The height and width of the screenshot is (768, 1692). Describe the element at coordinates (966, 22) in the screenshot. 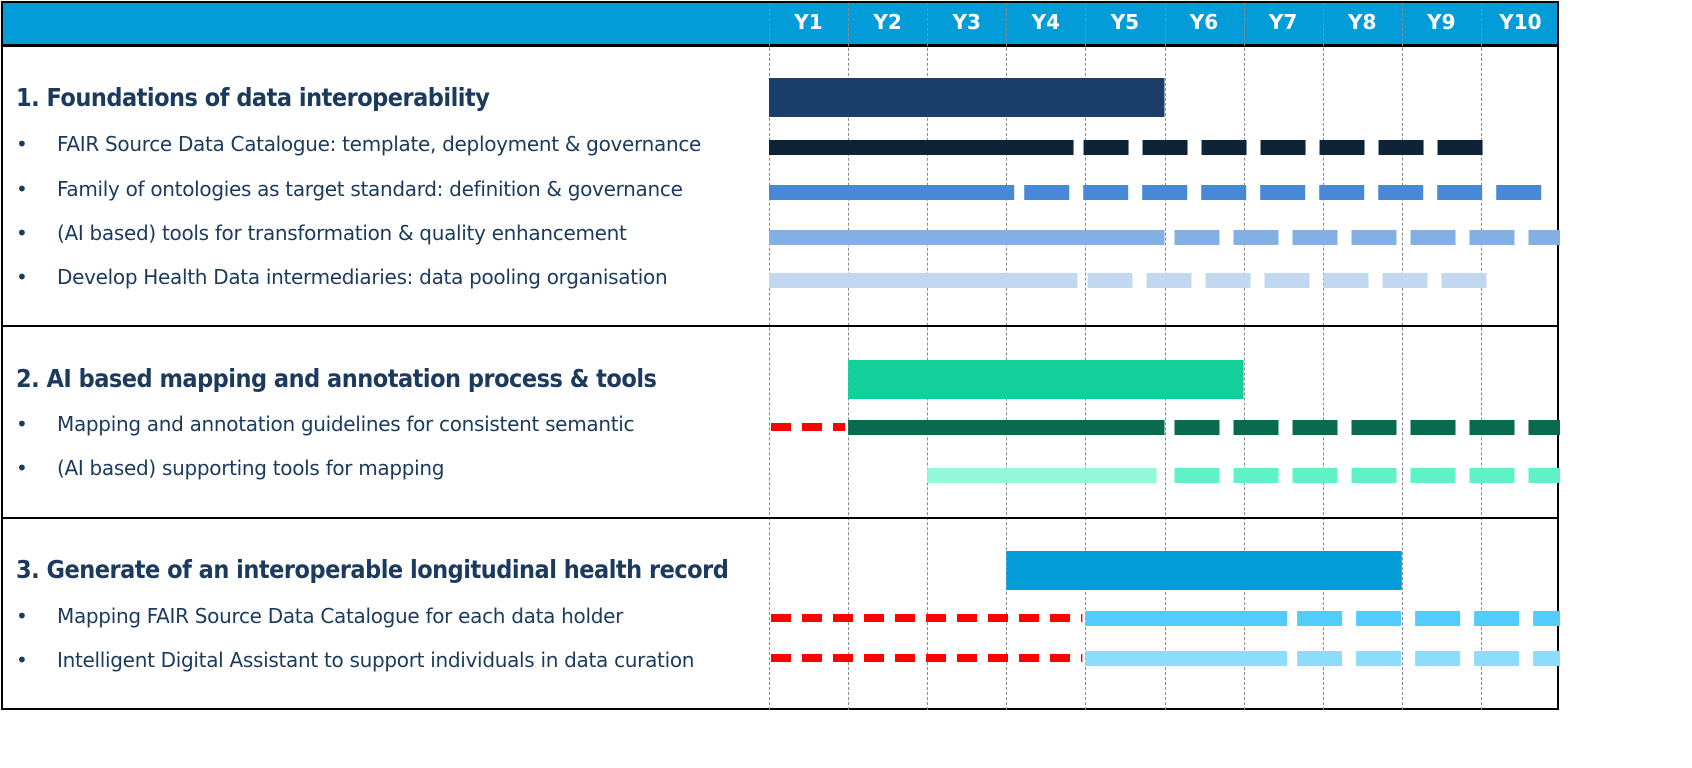

I see `year-label: Y3` at that location.